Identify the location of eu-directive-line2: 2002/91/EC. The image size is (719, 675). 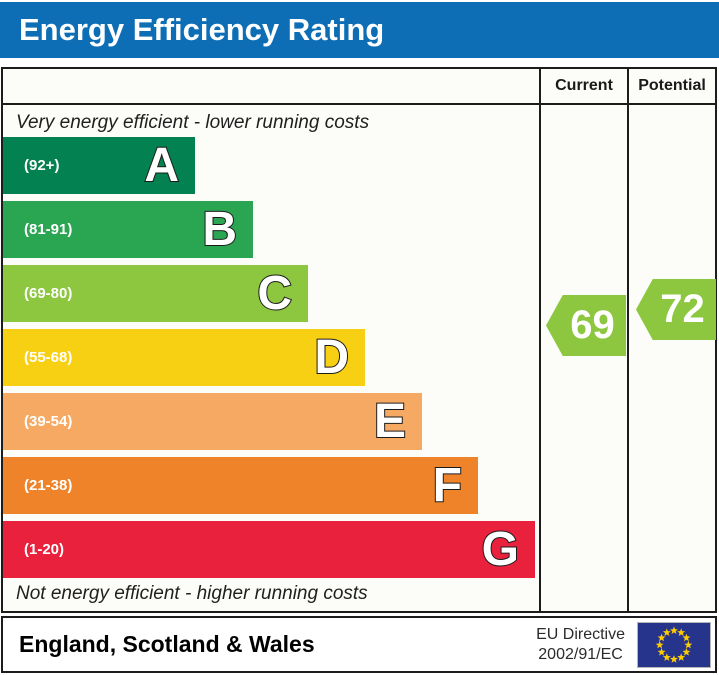
(580, 654).